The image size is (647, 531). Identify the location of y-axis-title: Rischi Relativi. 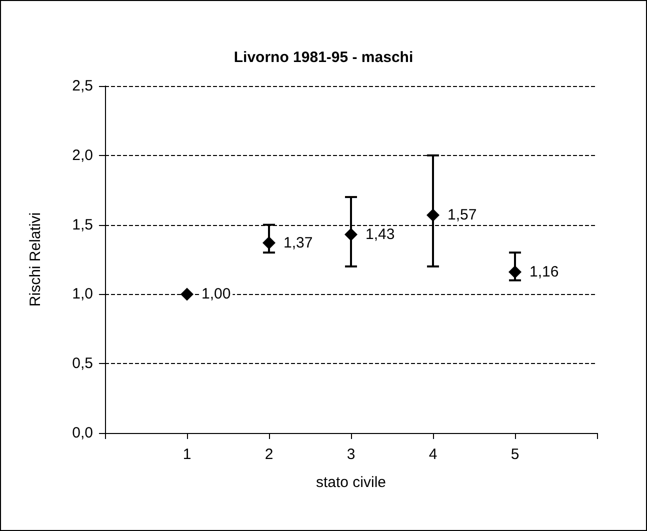
(35, 259).